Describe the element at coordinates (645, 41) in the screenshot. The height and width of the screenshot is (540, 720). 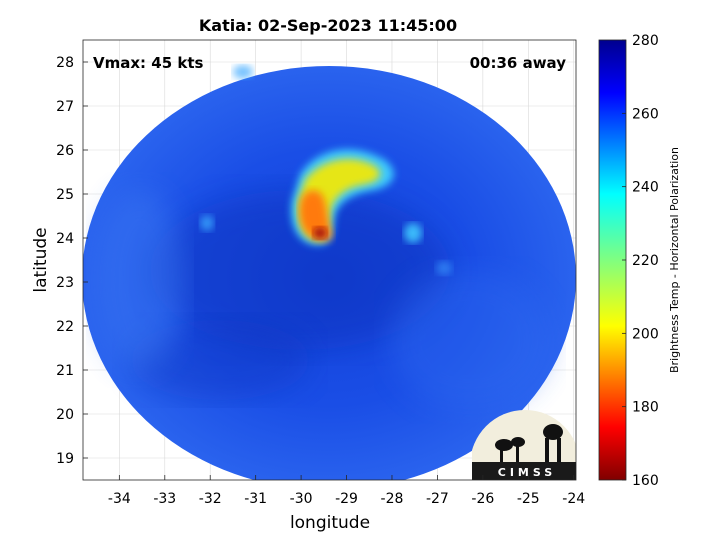
I see `colorbar-tick-label: 280` at that location.